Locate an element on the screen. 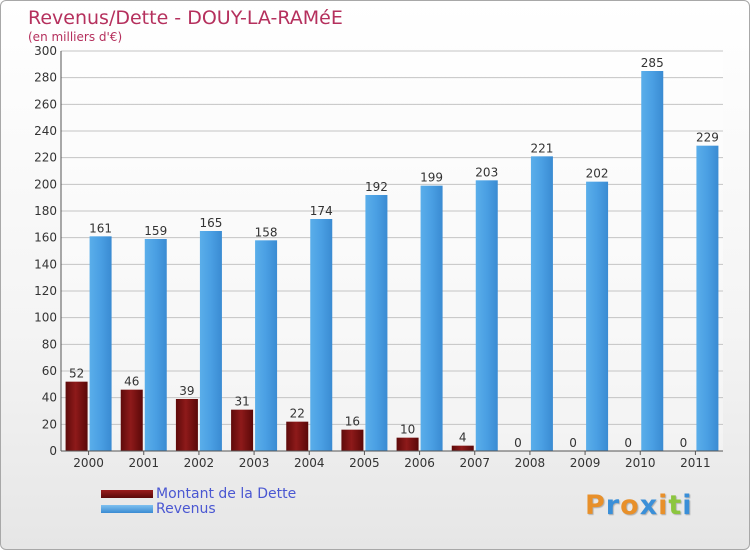 Image resolution: width=750 pixels, height=550 pixels. x-tick-label: 2001 is located at coordinates (143, 463).